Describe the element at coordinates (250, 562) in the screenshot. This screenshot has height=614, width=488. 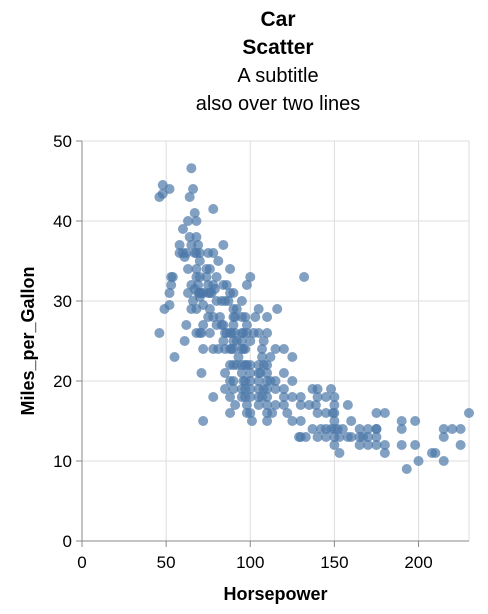
I see `x-tick-label: 100` at that location.